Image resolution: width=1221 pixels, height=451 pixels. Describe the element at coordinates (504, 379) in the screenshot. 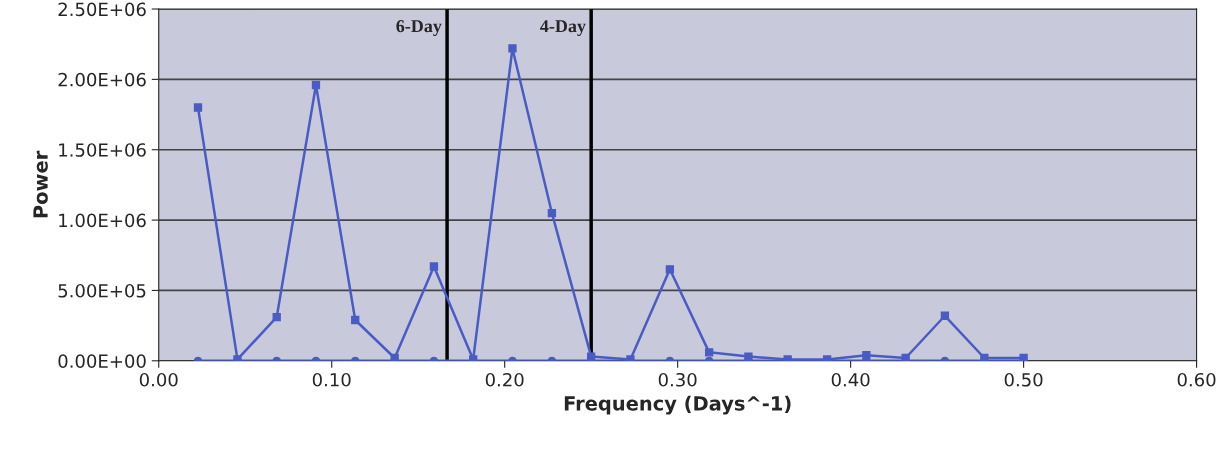

I see `x-tick-label: 0.20` at that location.